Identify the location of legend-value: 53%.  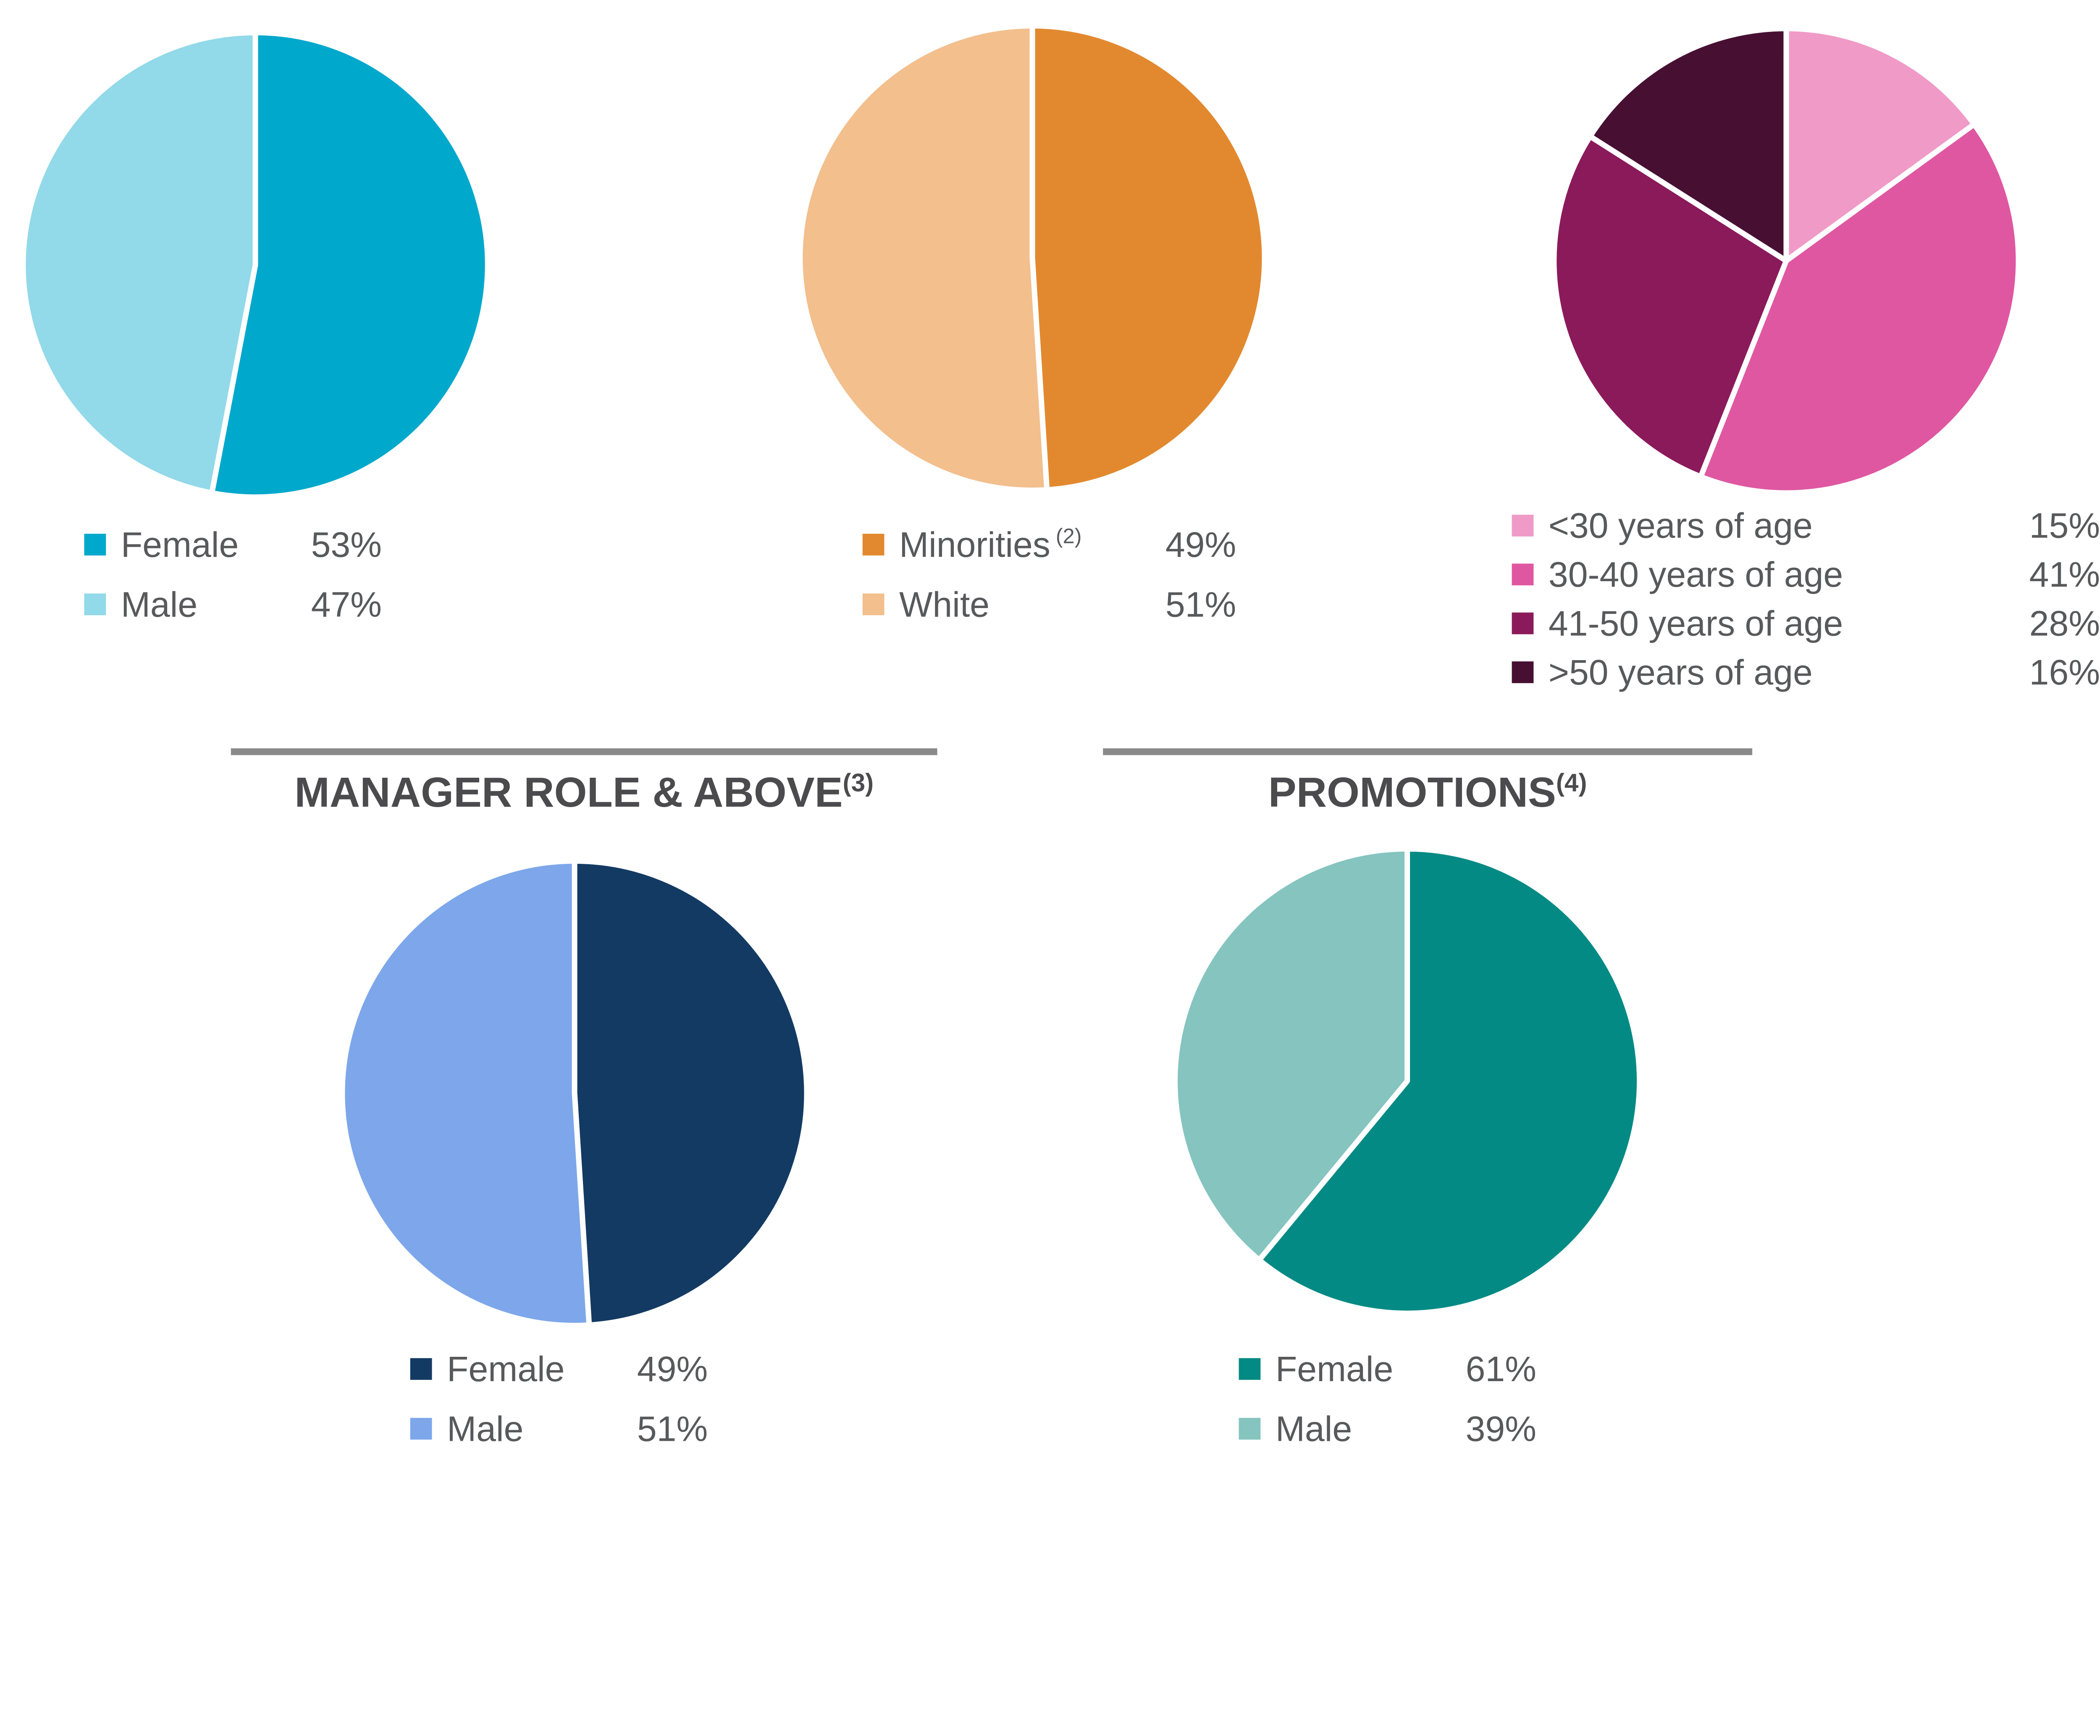
(346, 543).